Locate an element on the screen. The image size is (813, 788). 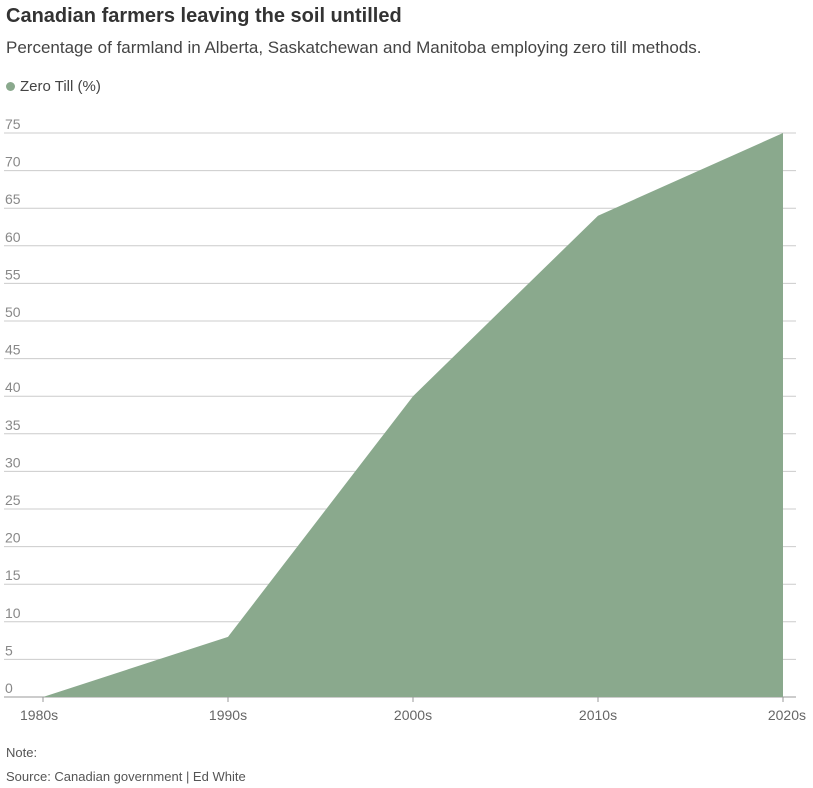
y-tick-label: 55 is located at coordinates (13, 274).